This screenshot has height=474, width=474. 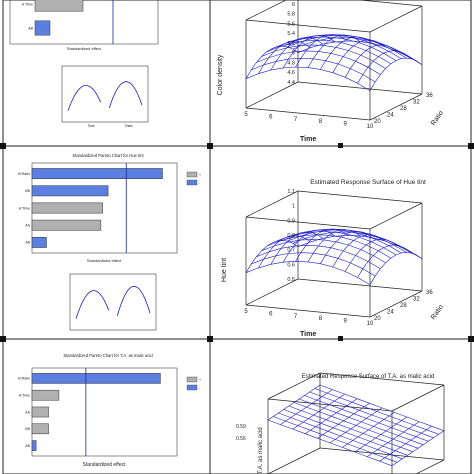 I want to click on surface-1-ytick-1: 24, so click(x=390, y=116).